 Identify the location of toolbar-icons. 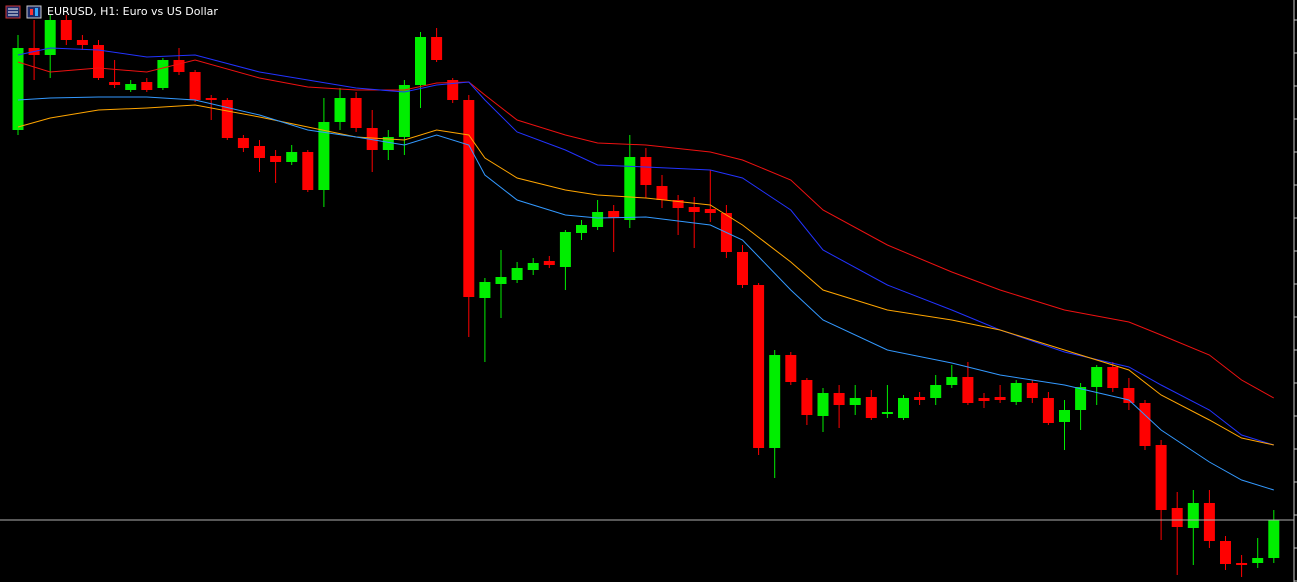
(23, 12).